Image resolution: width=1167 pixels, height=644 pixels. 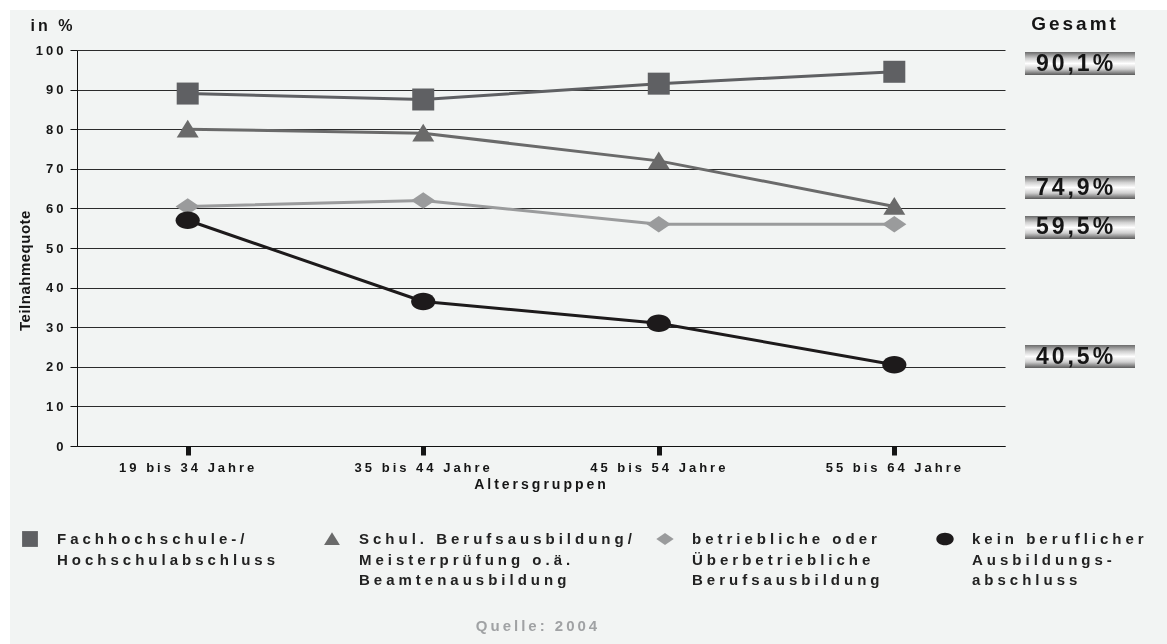 I want to click on y-tick-label: 90, so click(x=56, y=90).